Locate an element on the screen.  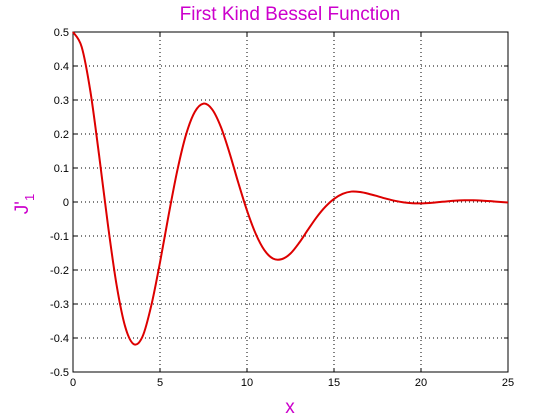
y-tick-label: -0.5 is located at coordinates (59, 373).